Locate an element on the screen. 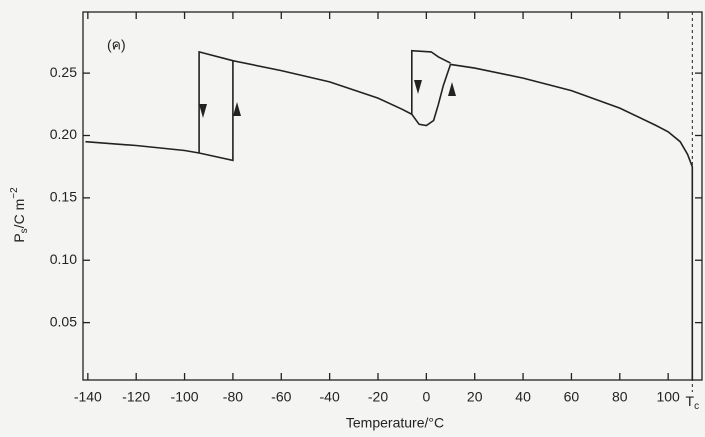  y-tick-label: 0.15 is located at coordinates (63, 197).